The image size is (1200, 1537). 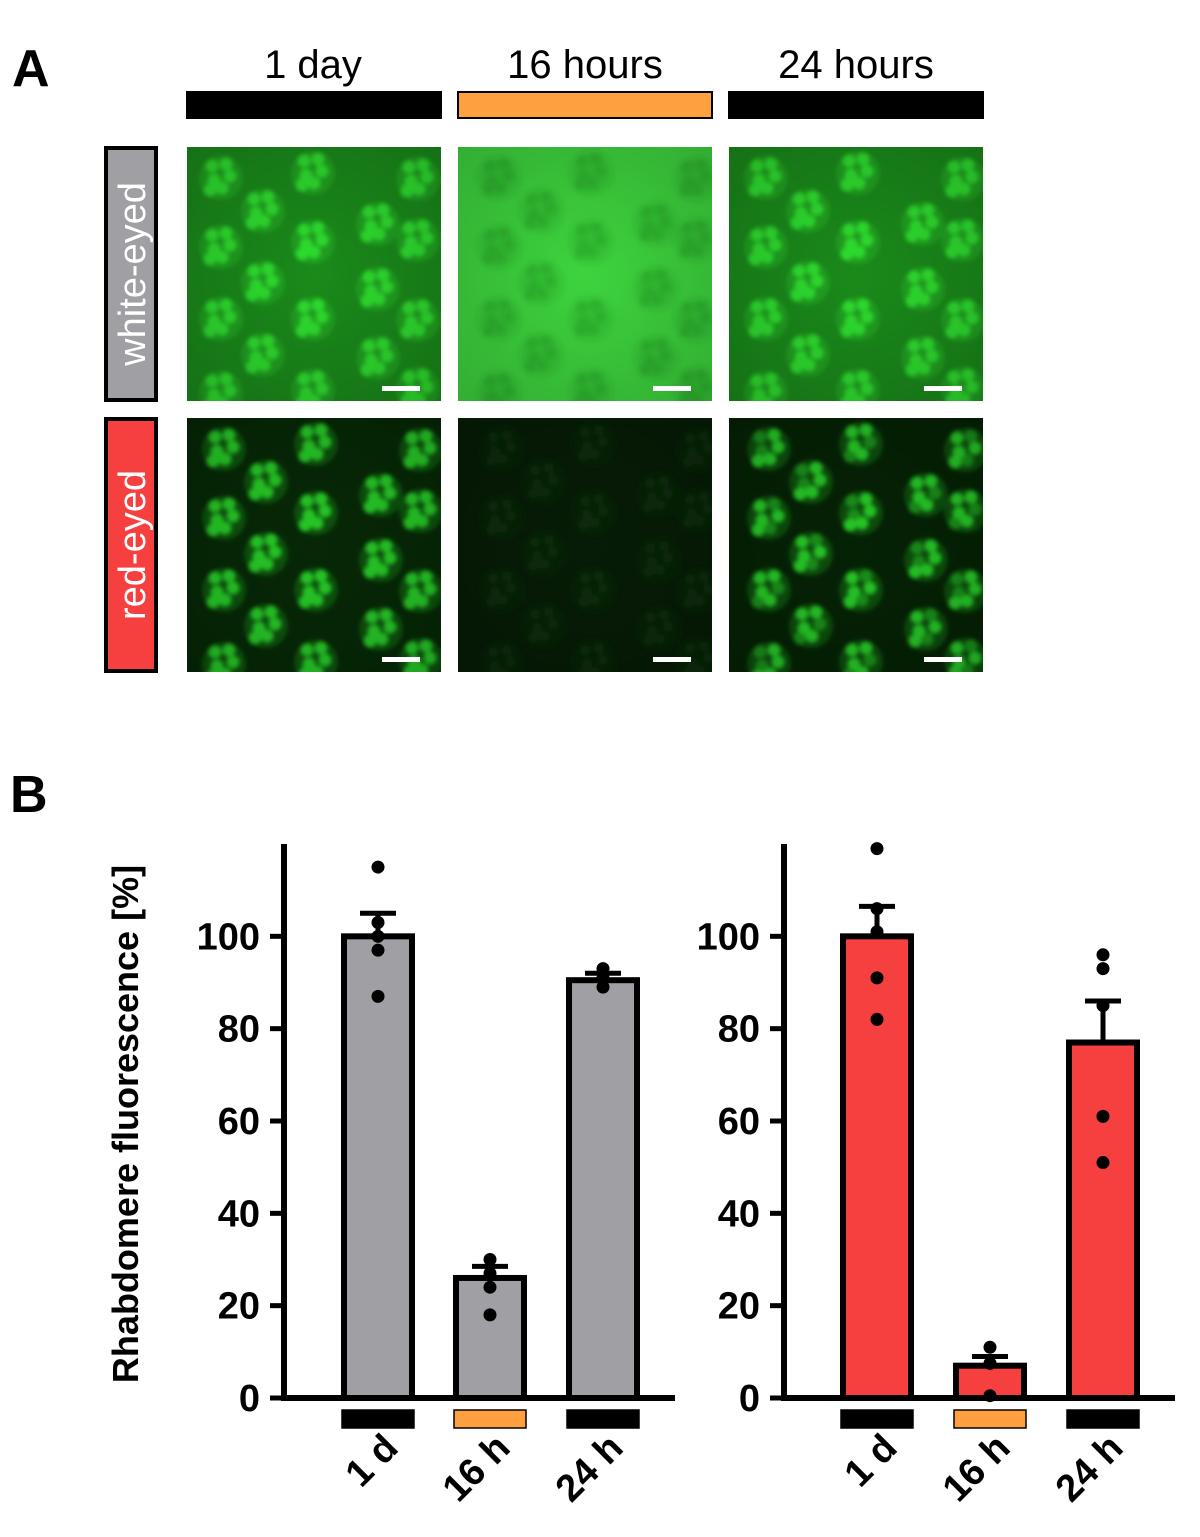 I want to click on bar-16h, so click(x=490, y=1338).